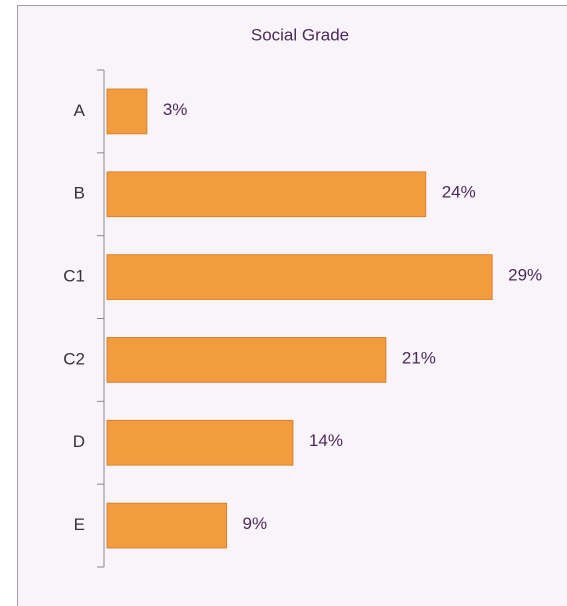 The height and width of the screenshot is (606, 567). Describe the element at coordinates (459, 192) in the screenshot. I see `value-label: 24%` at that location.